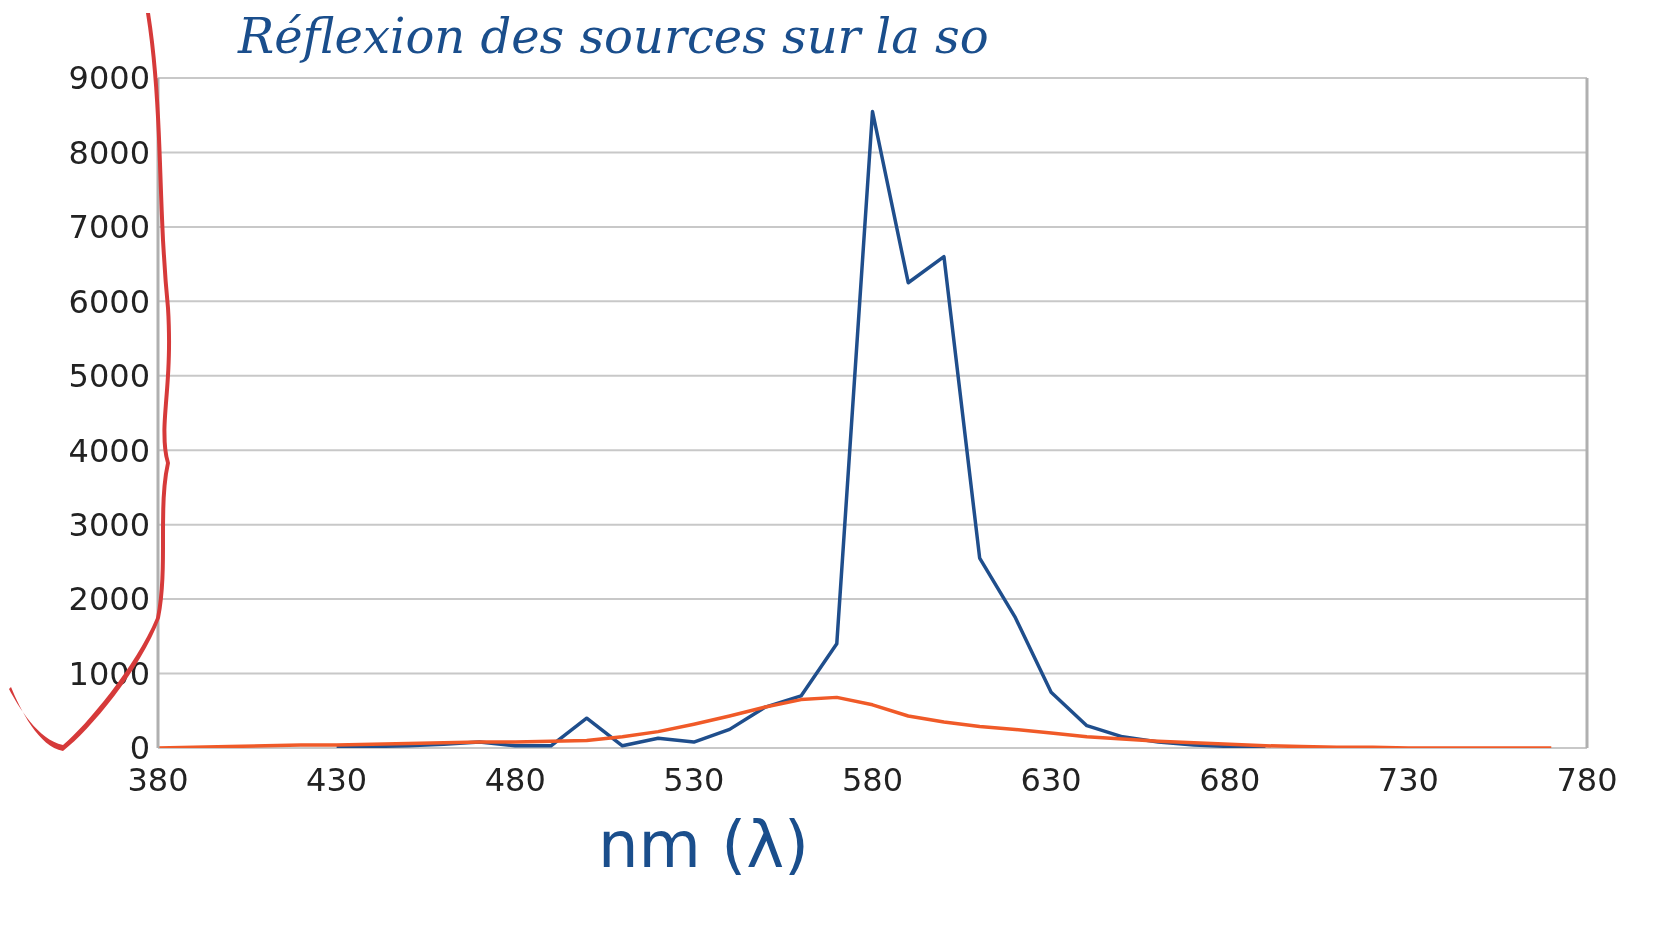 Image resolution: width=1655 pixels, height=930 pixels. Describe the element at coordinates (109, 525) in the screenshot. I see `y-tick-label: 3000` at that location.